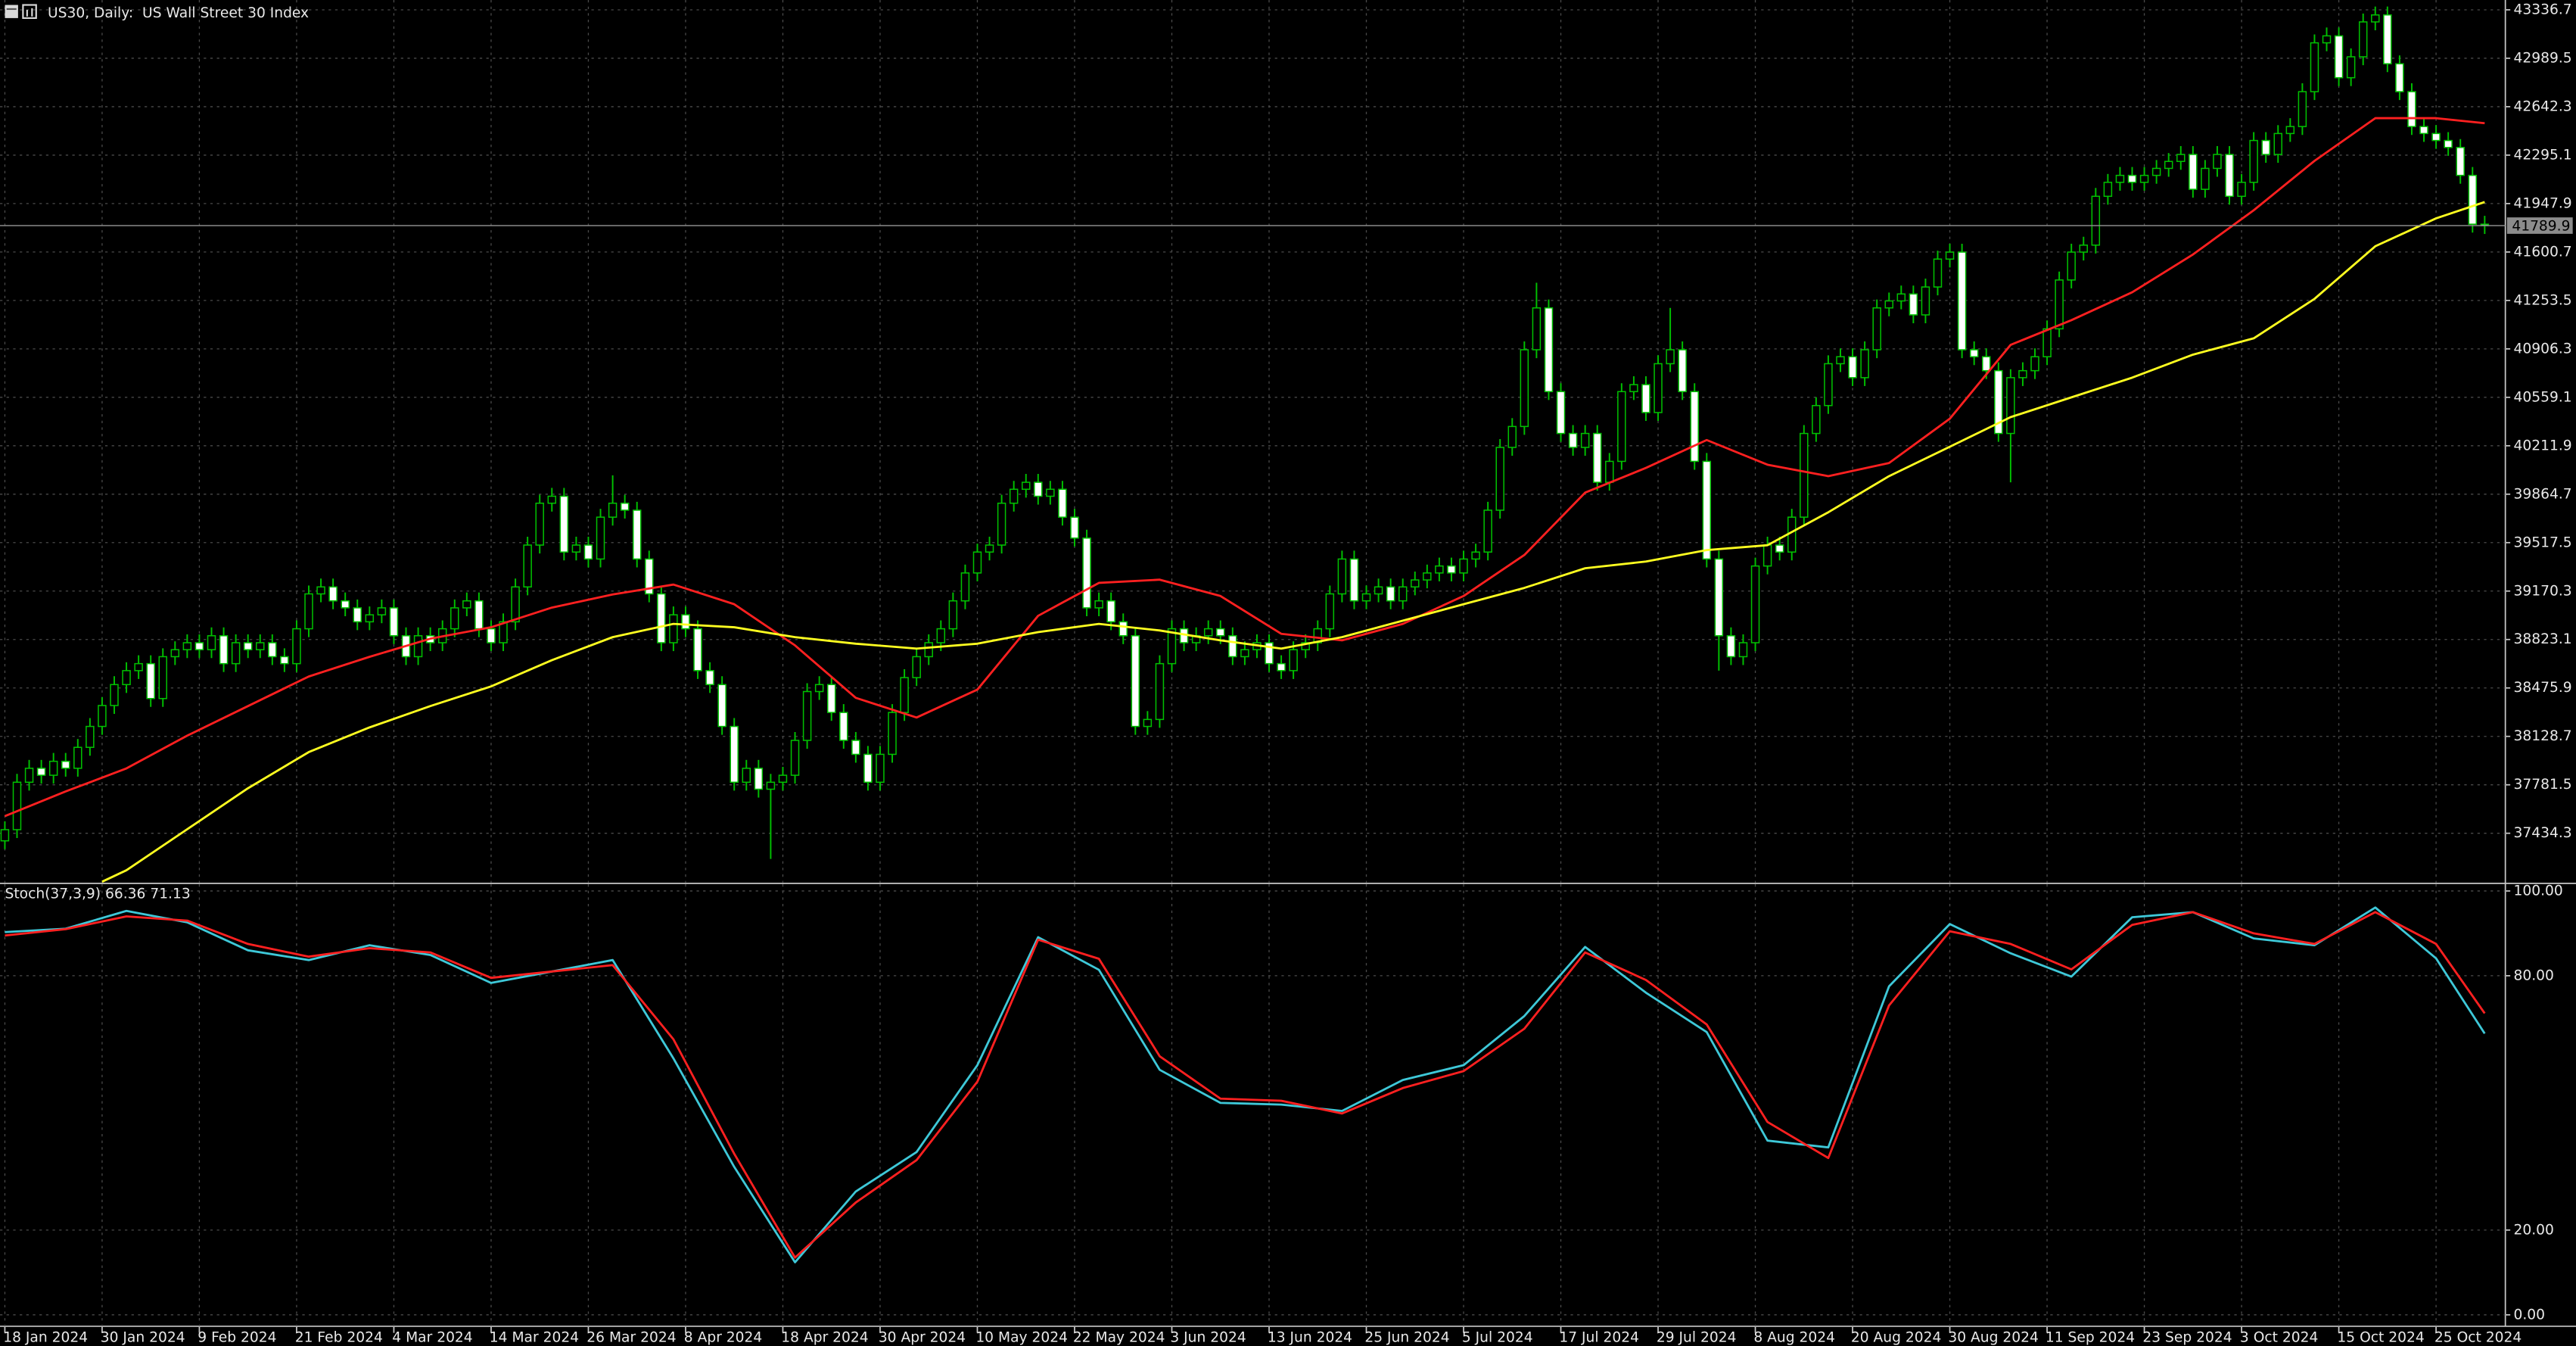  What do you see at coordinates (1119, 1338) in the screenshot?
I see `x-tick-label: 22 May 2024` at bounding box center [1119, 1338].